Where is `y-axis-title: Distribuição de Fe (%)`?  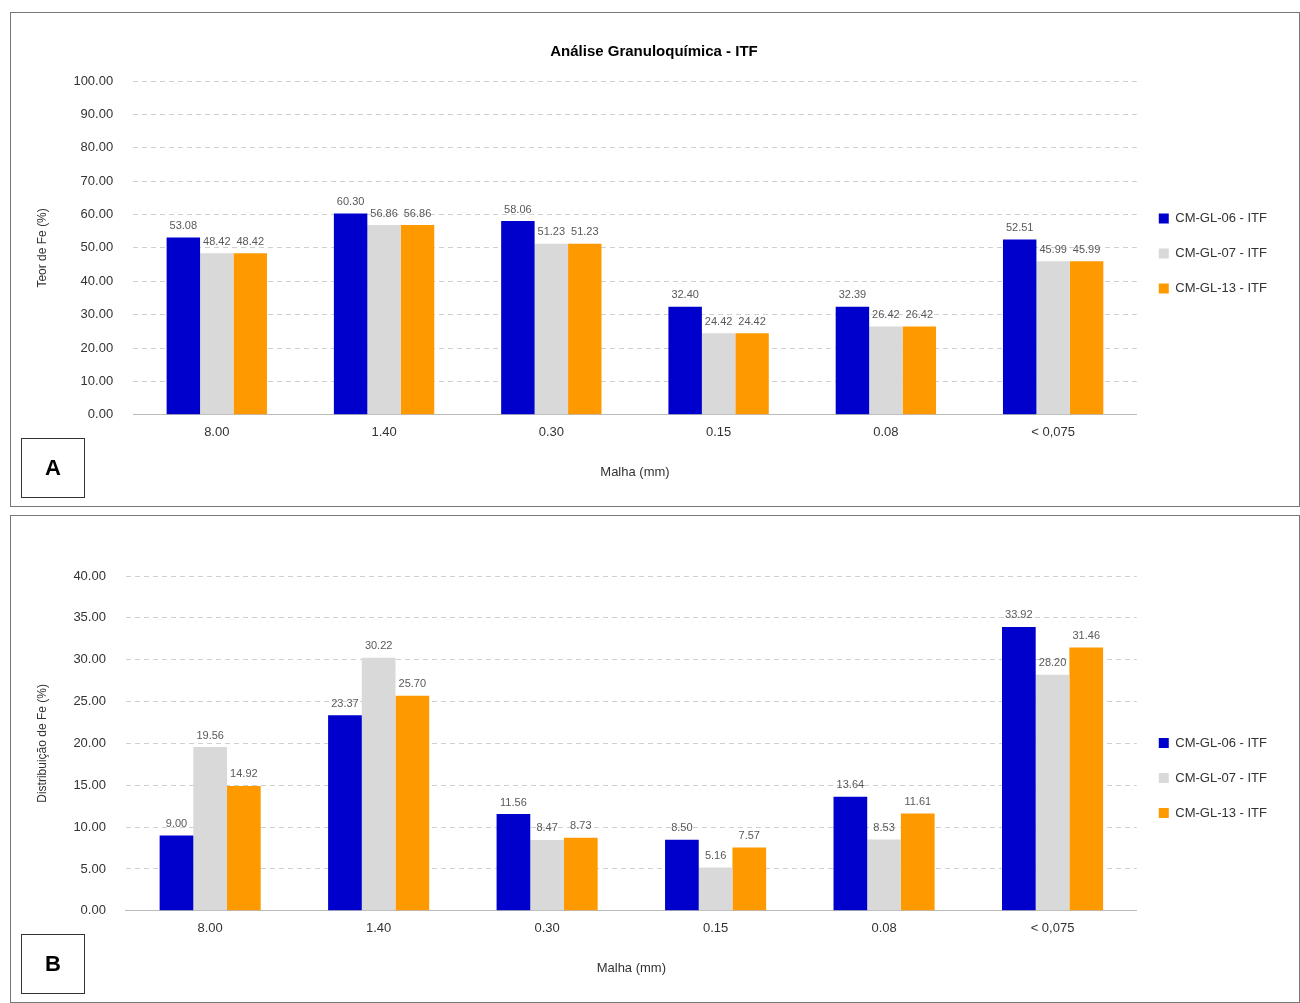
y-axis-title: Distribuição de Fe (%) is located at coordinates (41, 743).